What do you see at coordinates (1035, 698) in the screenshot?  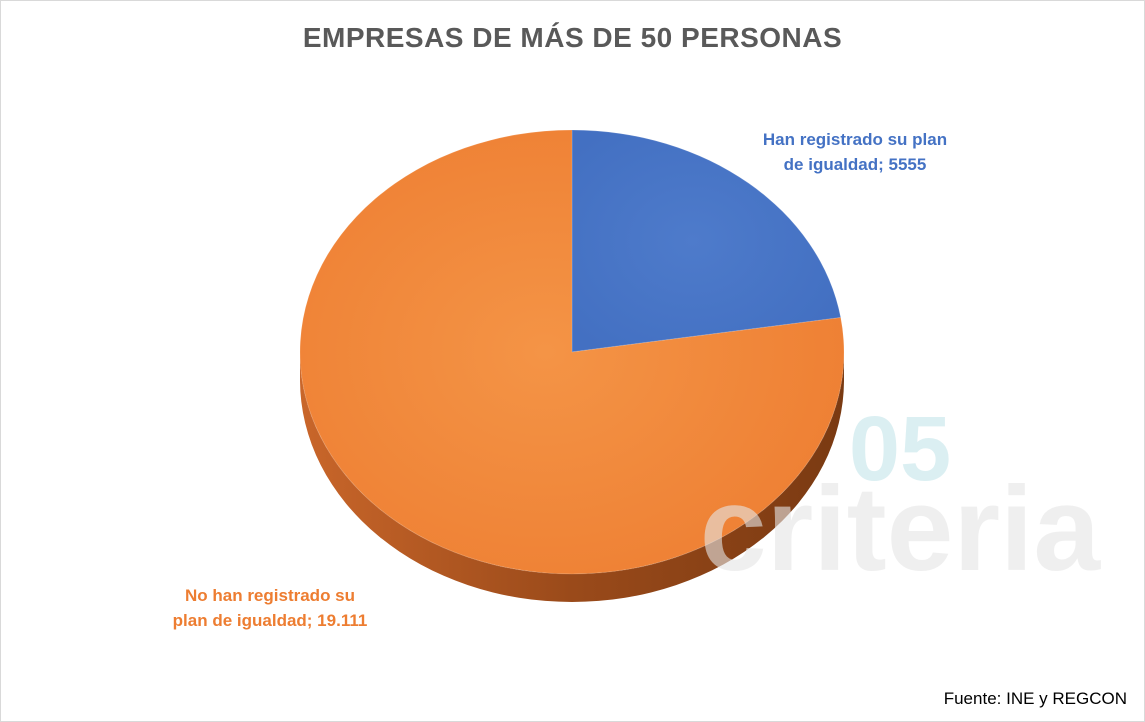 I see `source-note: Fuente: INE y REGCON` at bounding box center [1035, 698].